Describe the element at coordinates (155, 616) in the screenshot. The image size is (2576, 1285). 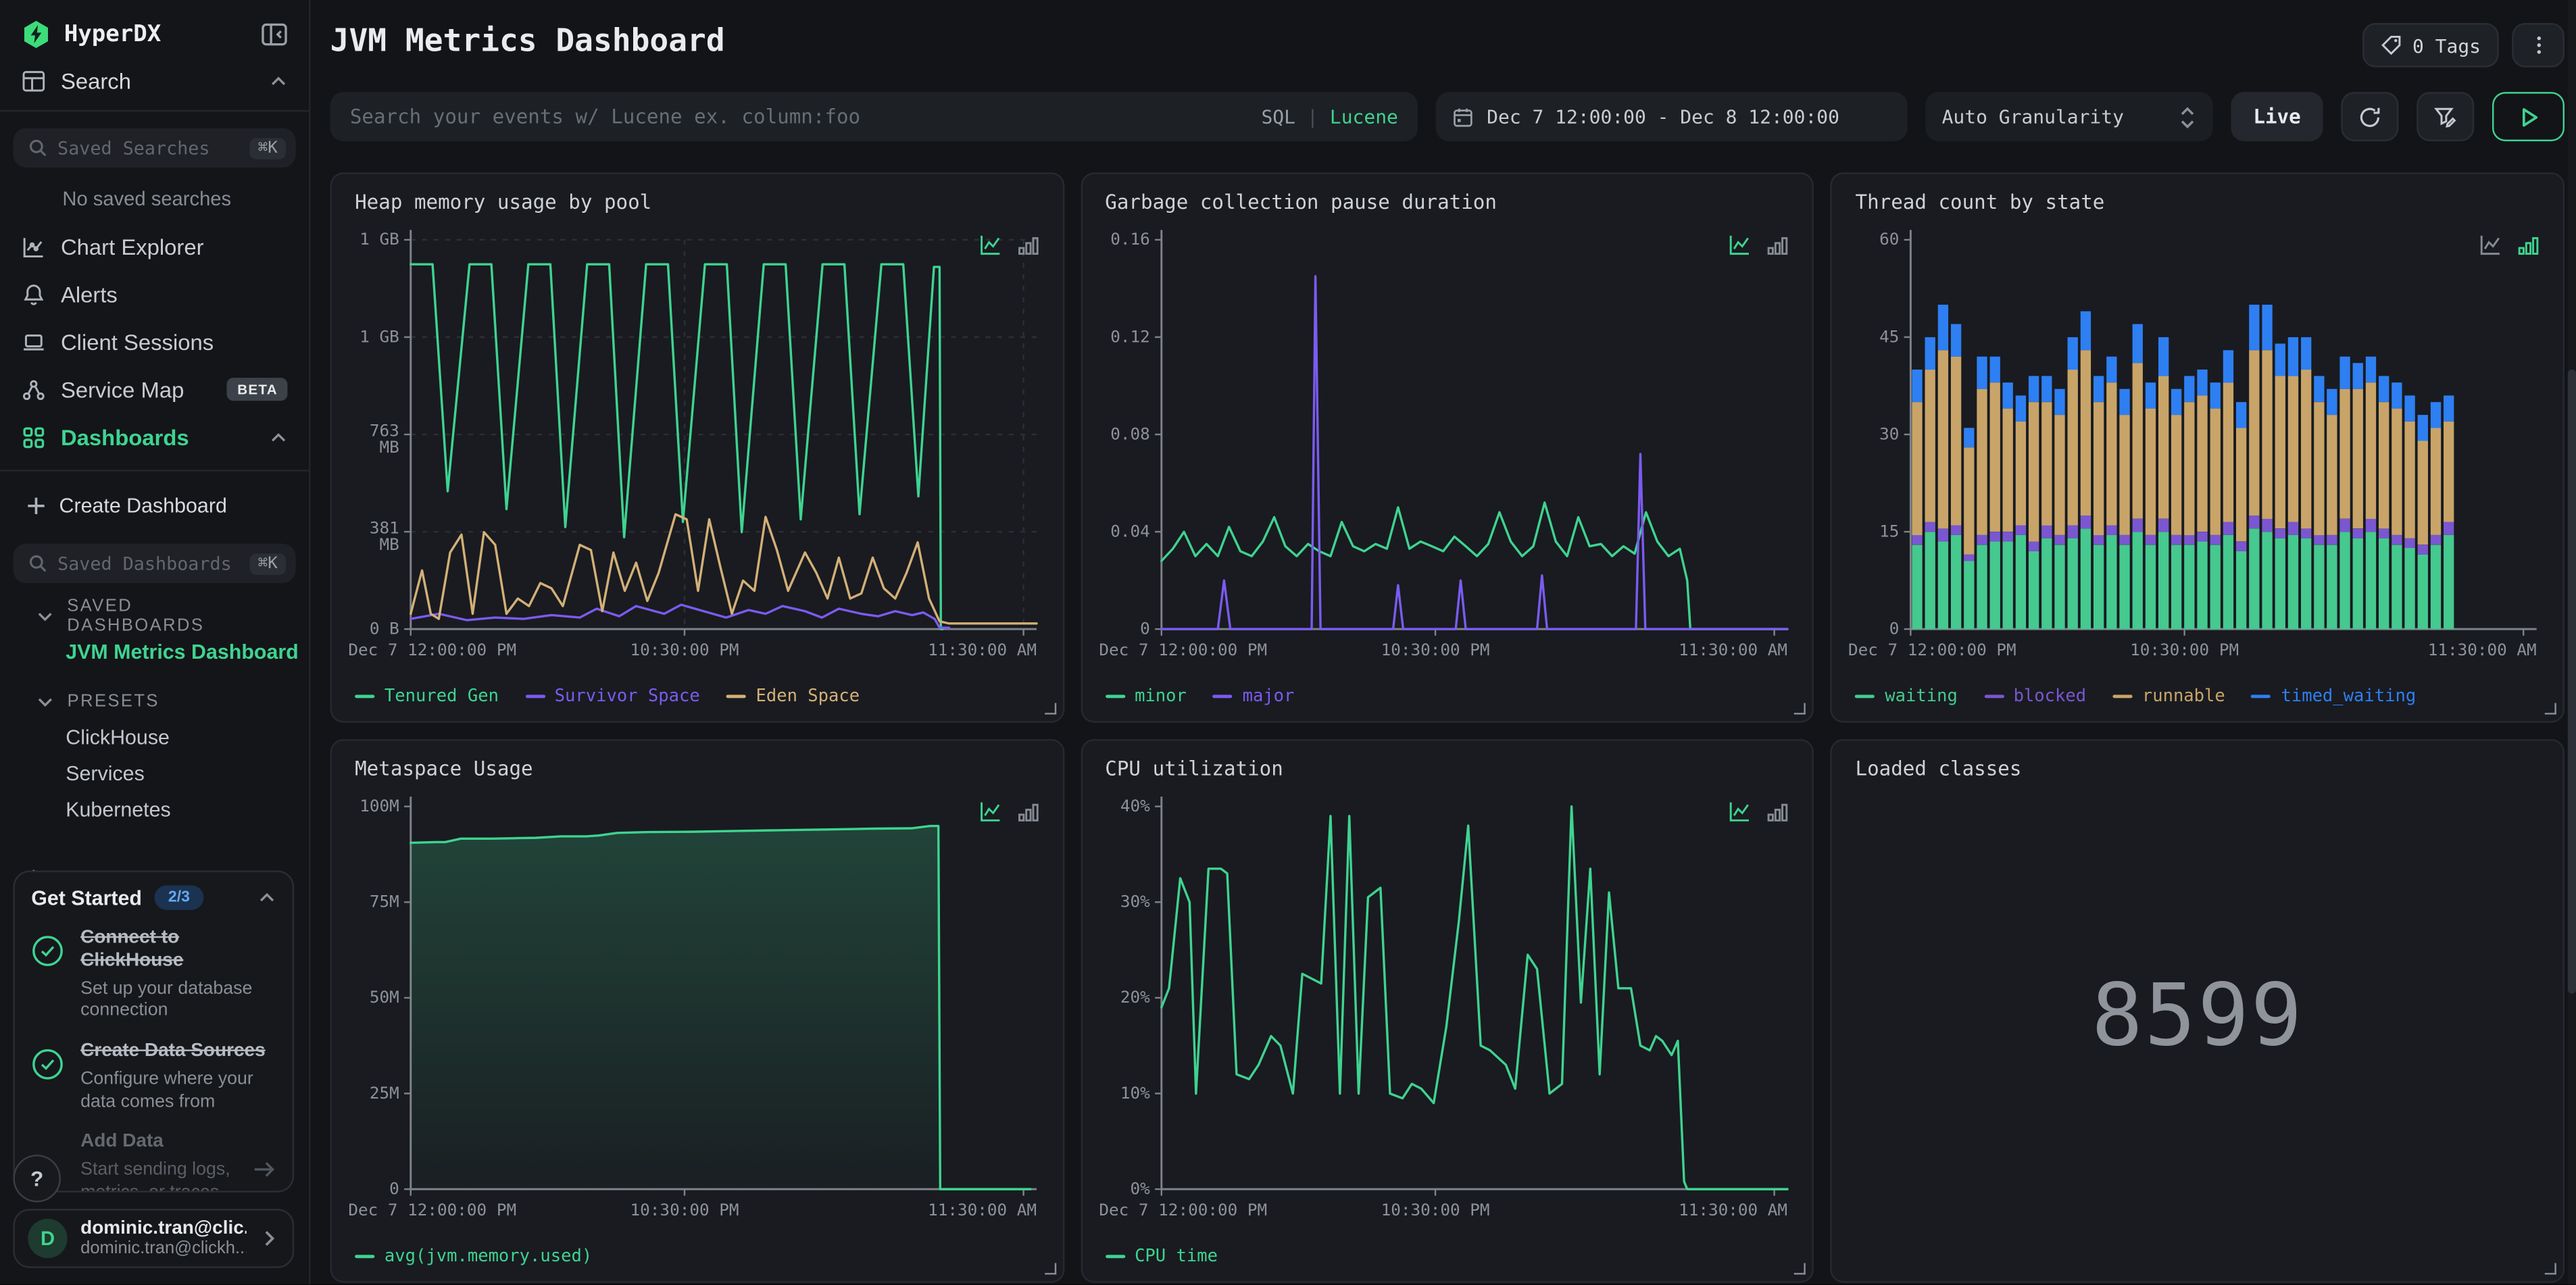
I see `section-saved-dashboards: SAVED DASHBOARDS` at that location.